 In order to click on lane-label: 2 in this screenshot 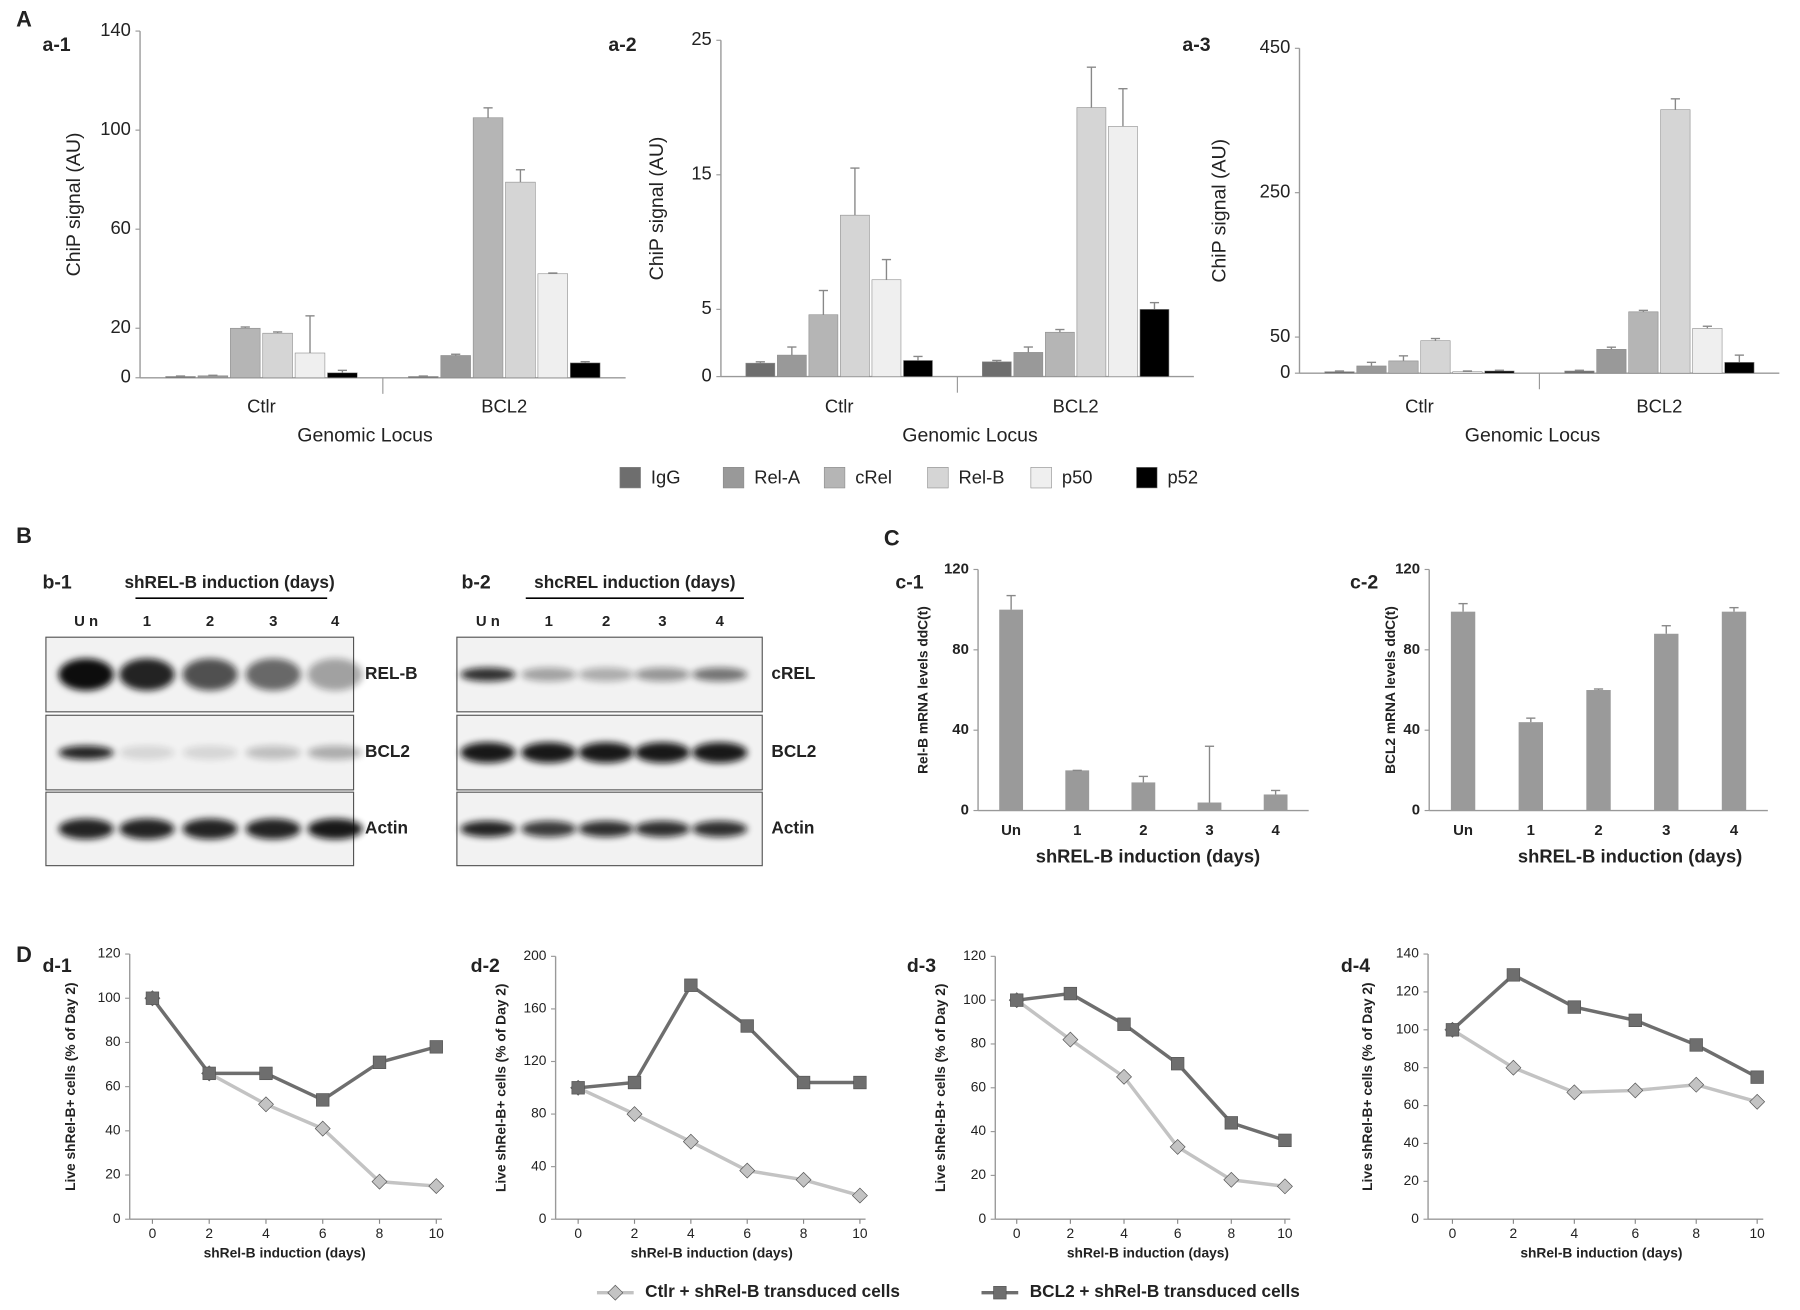, I will do `click(210, 621)`.